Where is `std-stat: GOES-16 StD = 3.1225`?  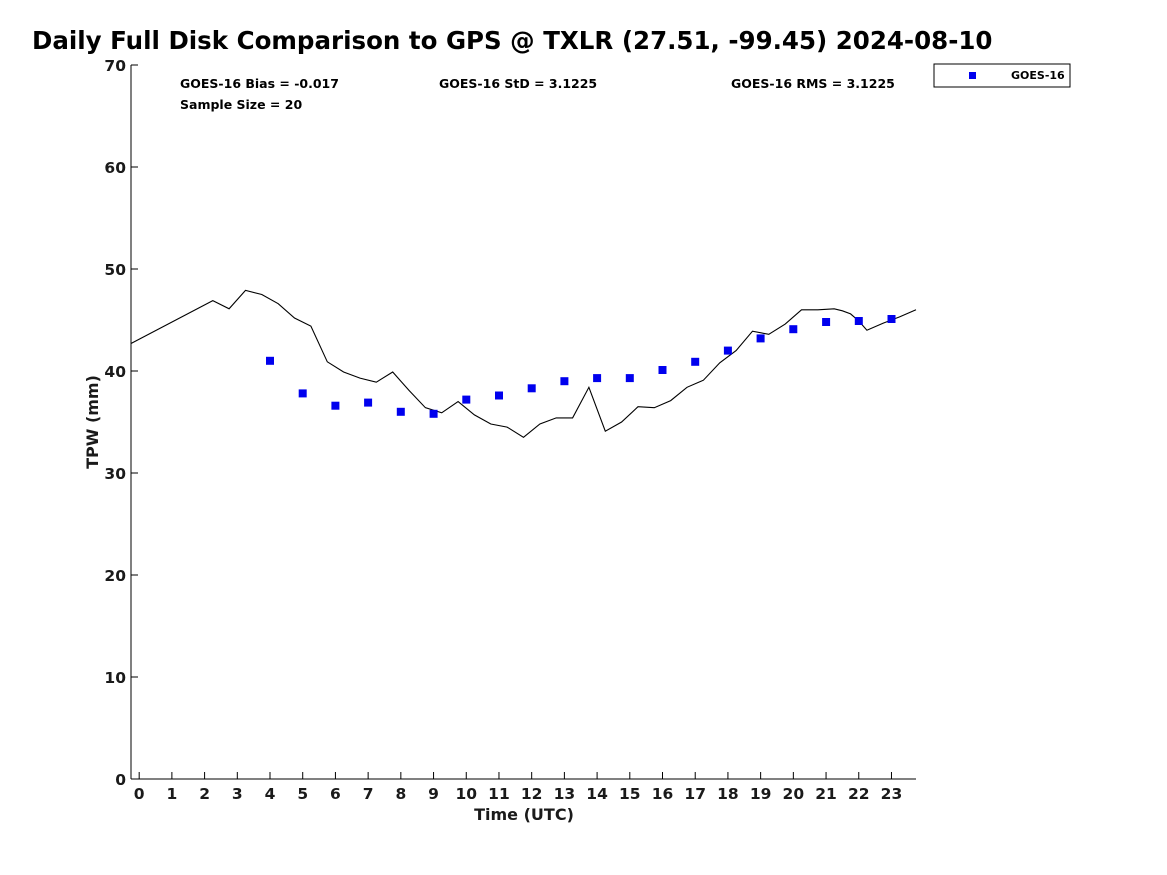
std-stat: GOES-16 StD = 3.1225 is located at coordinates (518, 83).